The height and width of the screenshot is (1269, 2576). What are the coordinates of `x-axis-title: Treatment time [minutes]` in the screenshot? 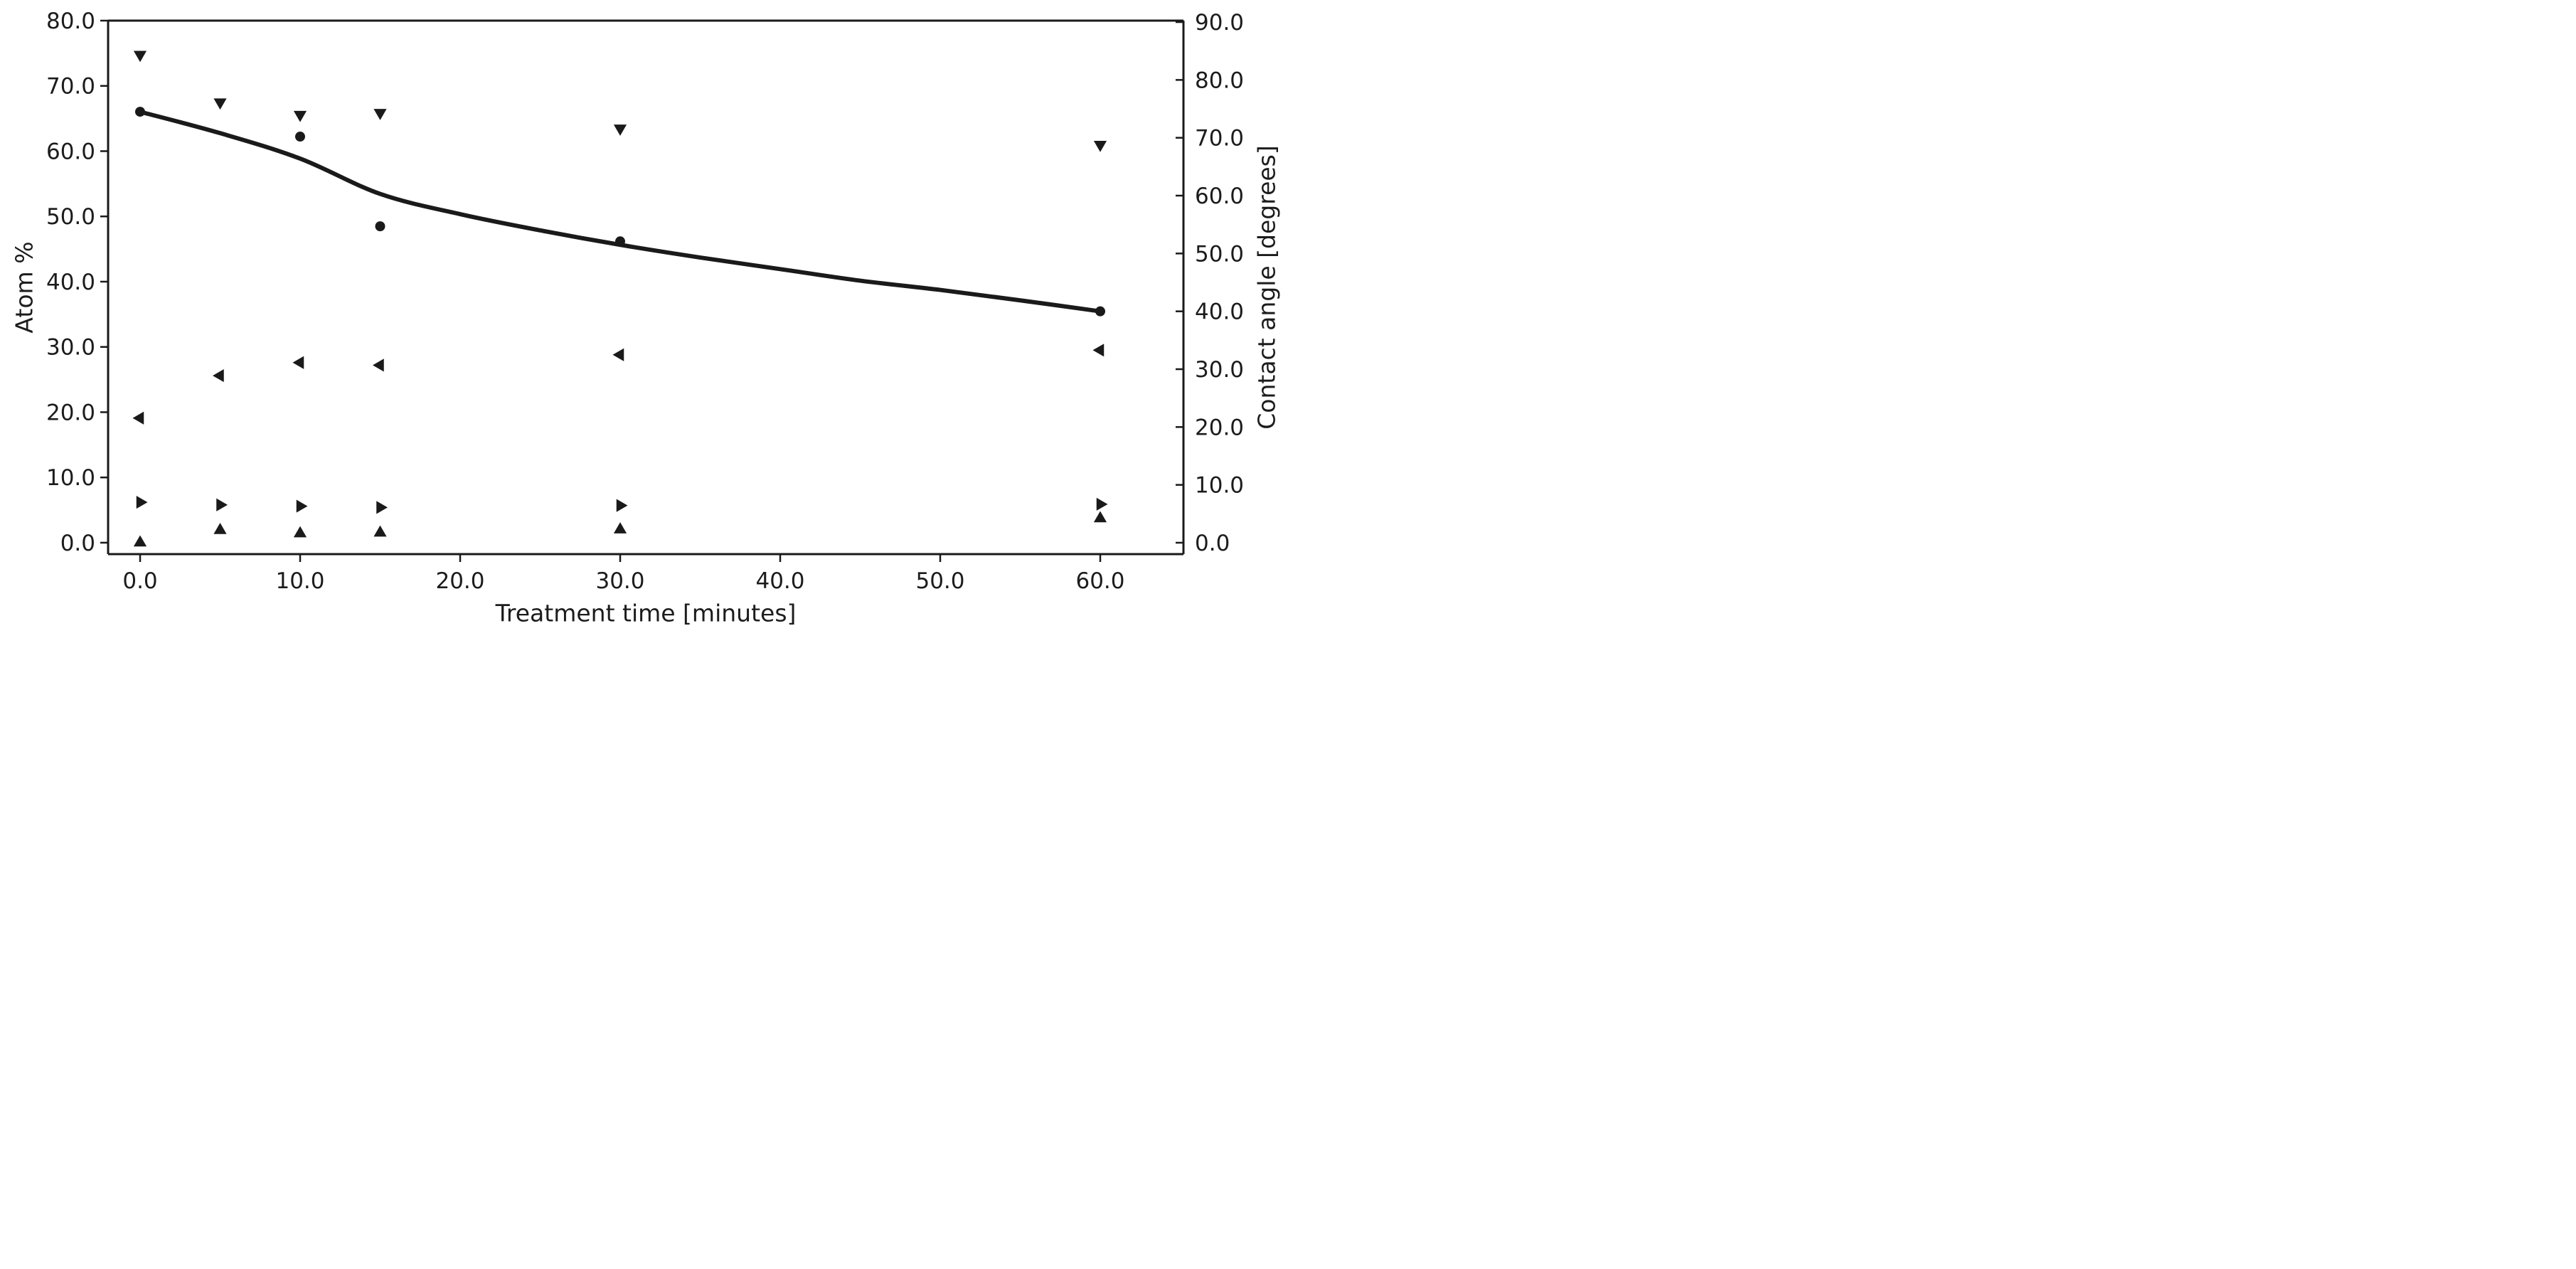 It's located at (646, 613).